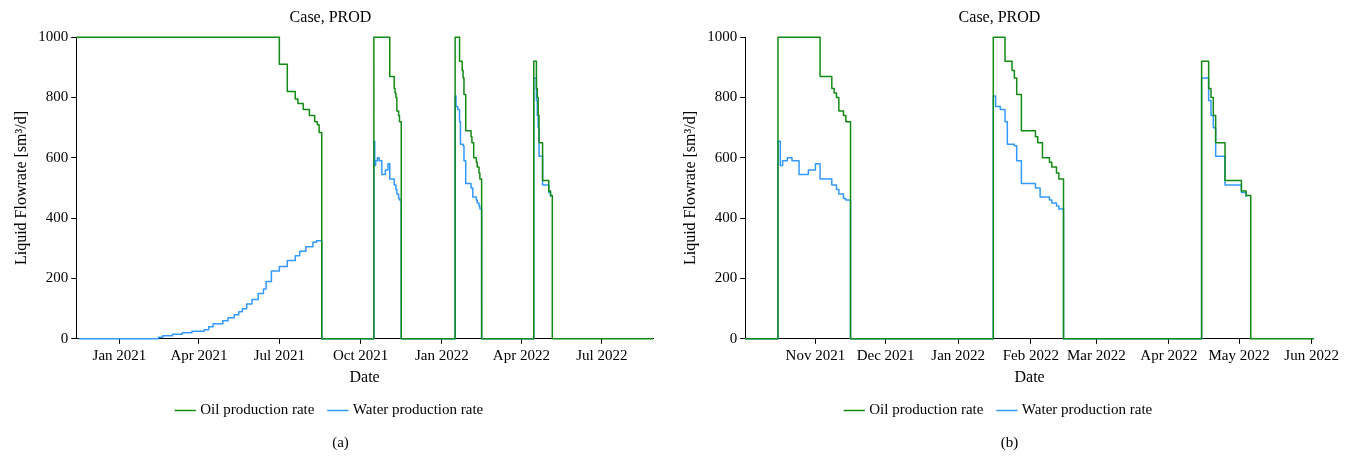 The width and height of the screenshot is (1348, 459). I want to click on x-tick-label: Mar 2022, so click(1096, 354).